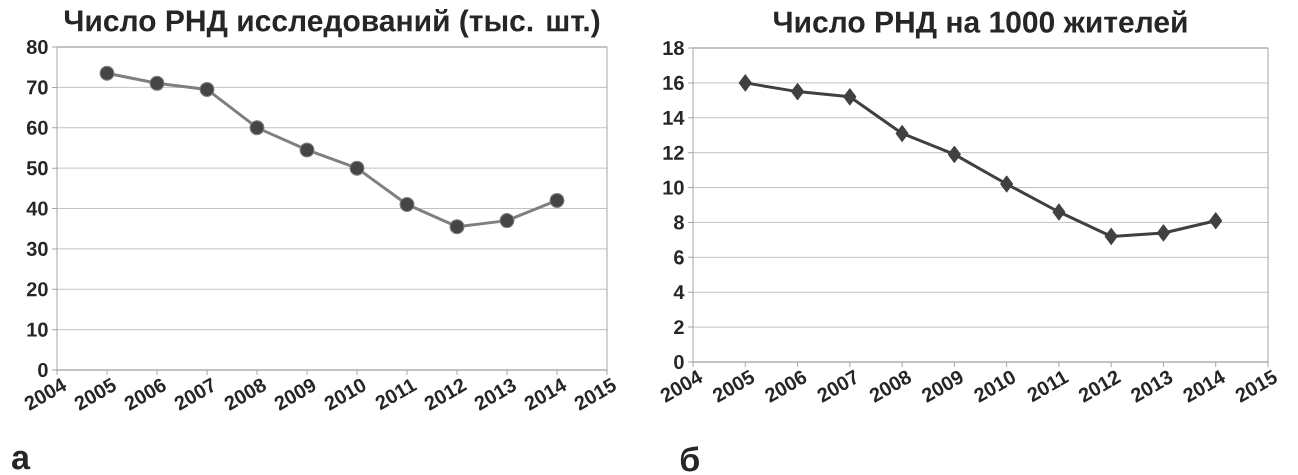 The width and height of the screenshot is (1298, 475). What do you see at coordinates (37, 87) in the screenshot?
I see `y-tick-label: 70` at bounding box center [37, 87].